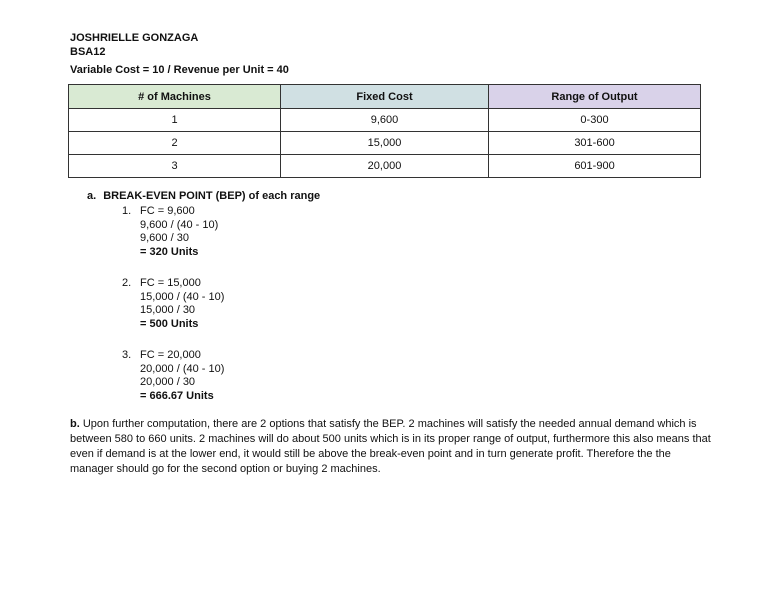 This screenshot has height=594, width=768. Describe the element at coordinates (174, 96) in the screenshot. I see `header-machines: # of Machines` at that location.